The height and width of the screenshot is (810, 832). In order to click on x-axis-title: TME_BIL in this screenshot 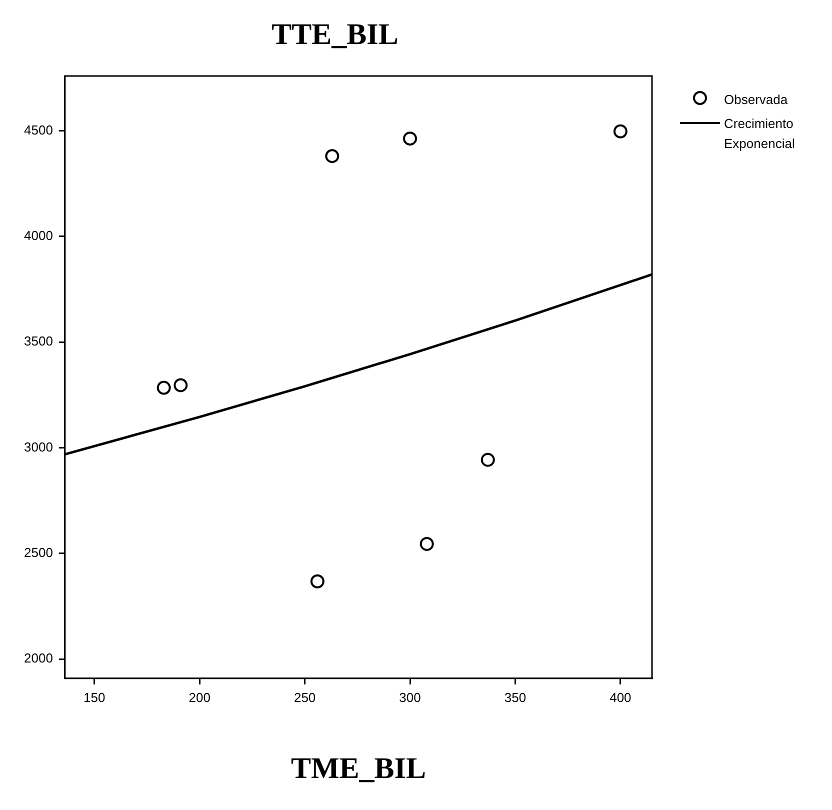, I will do `click(358, 768)`.